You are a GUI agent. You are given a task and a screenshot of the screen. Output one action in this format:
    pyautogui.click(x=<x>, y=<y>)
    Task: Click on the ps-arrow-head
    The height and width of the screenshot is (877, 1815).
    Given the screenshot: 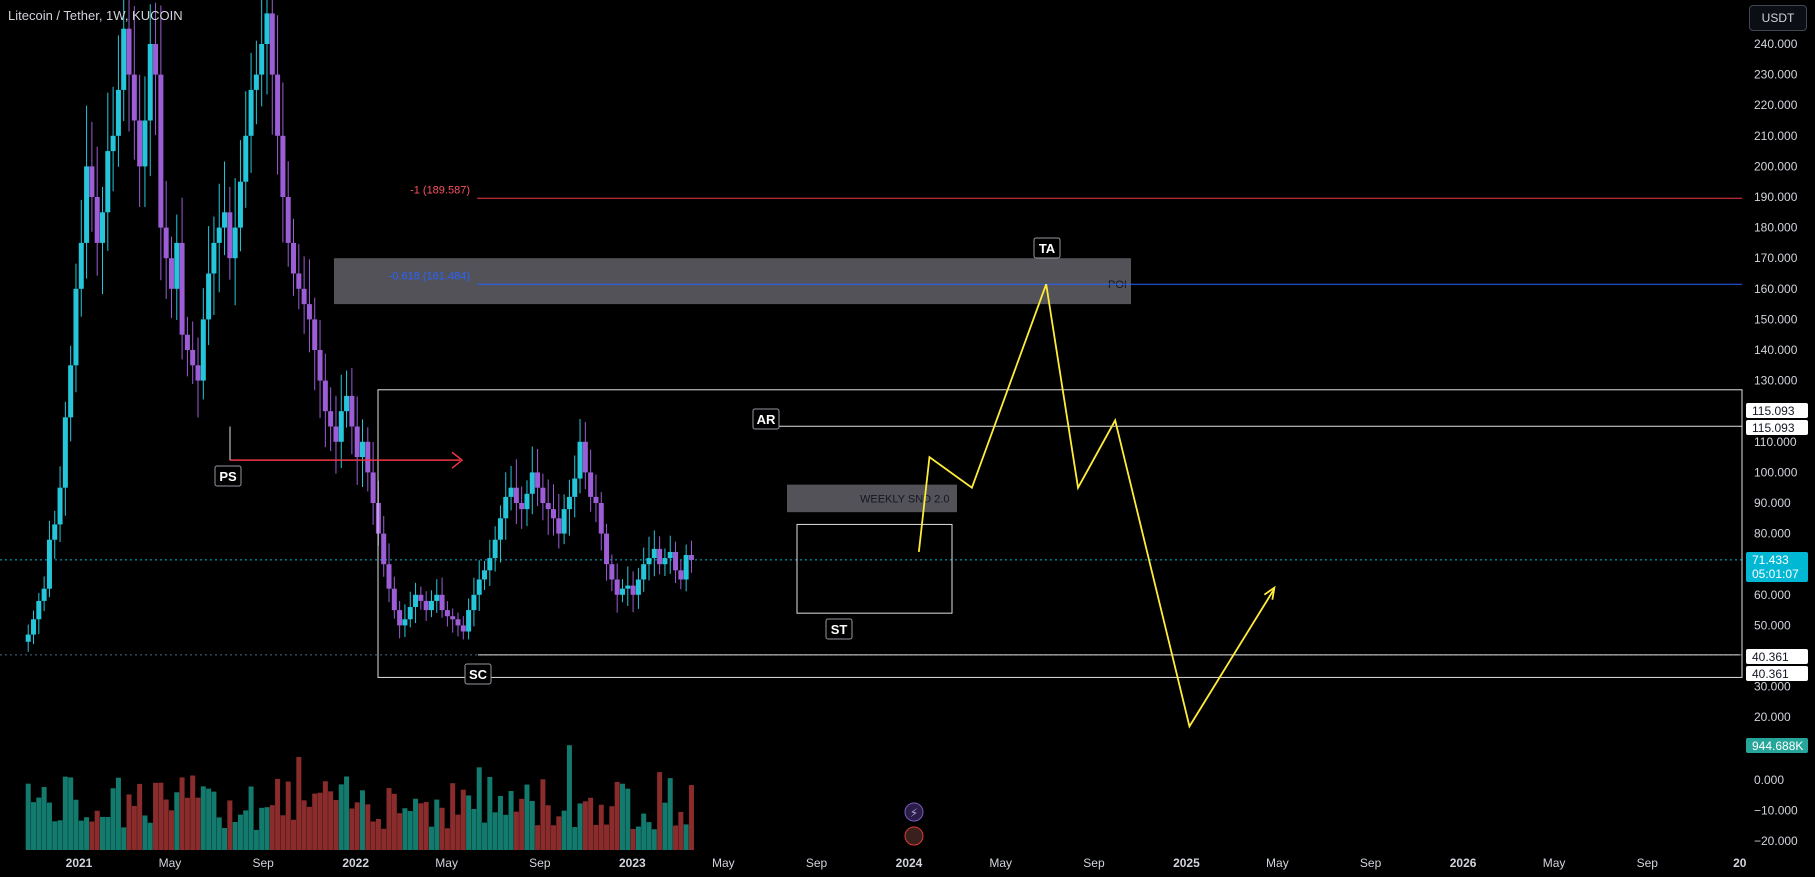 What is the action you would take?
    pyautogui.click(x=457, y=460)
    